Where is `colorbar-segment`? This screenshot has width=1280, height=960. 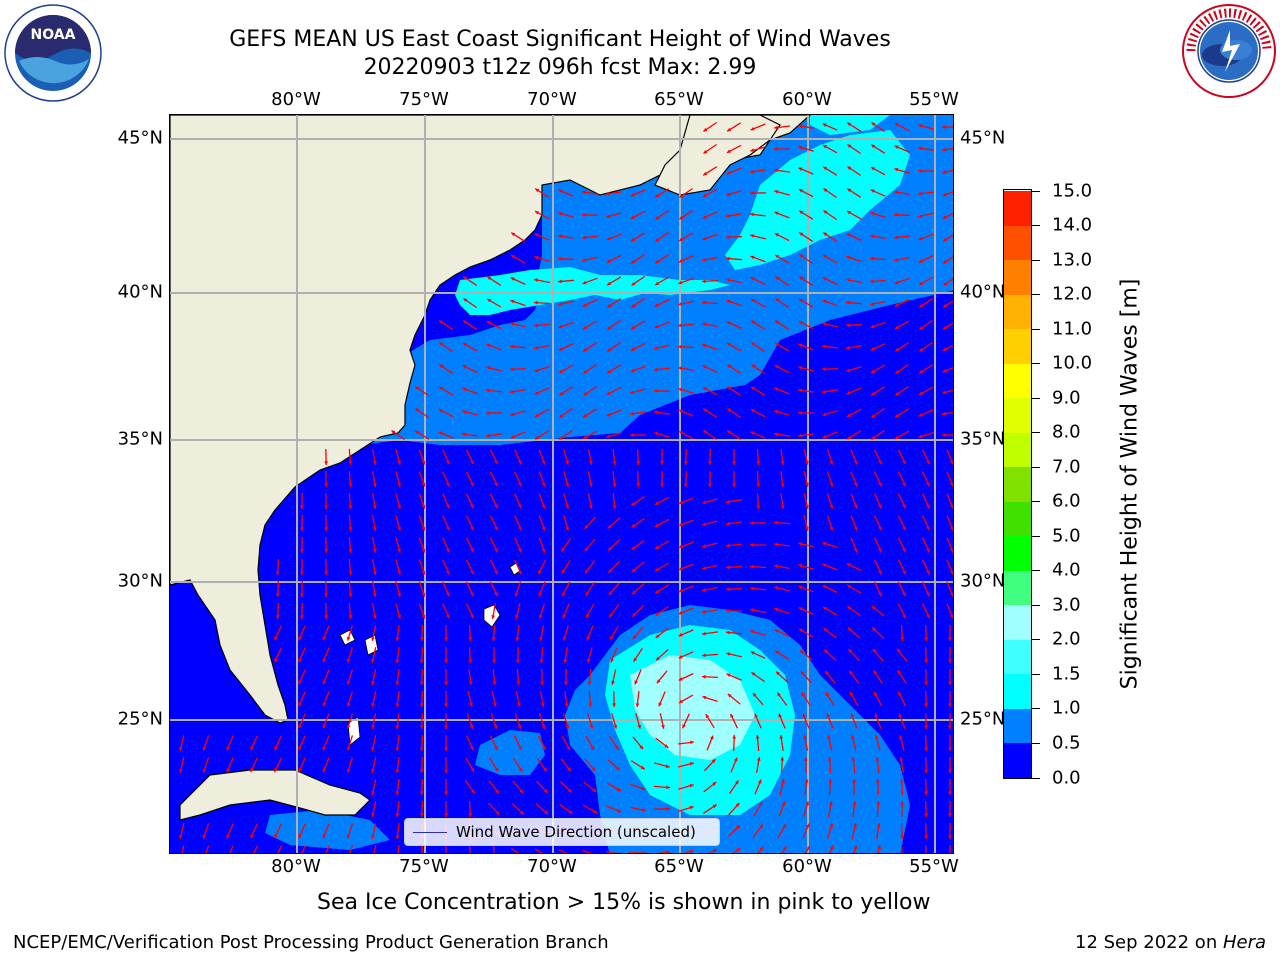 colorbar-segment is located at coordinates (1017, 243).